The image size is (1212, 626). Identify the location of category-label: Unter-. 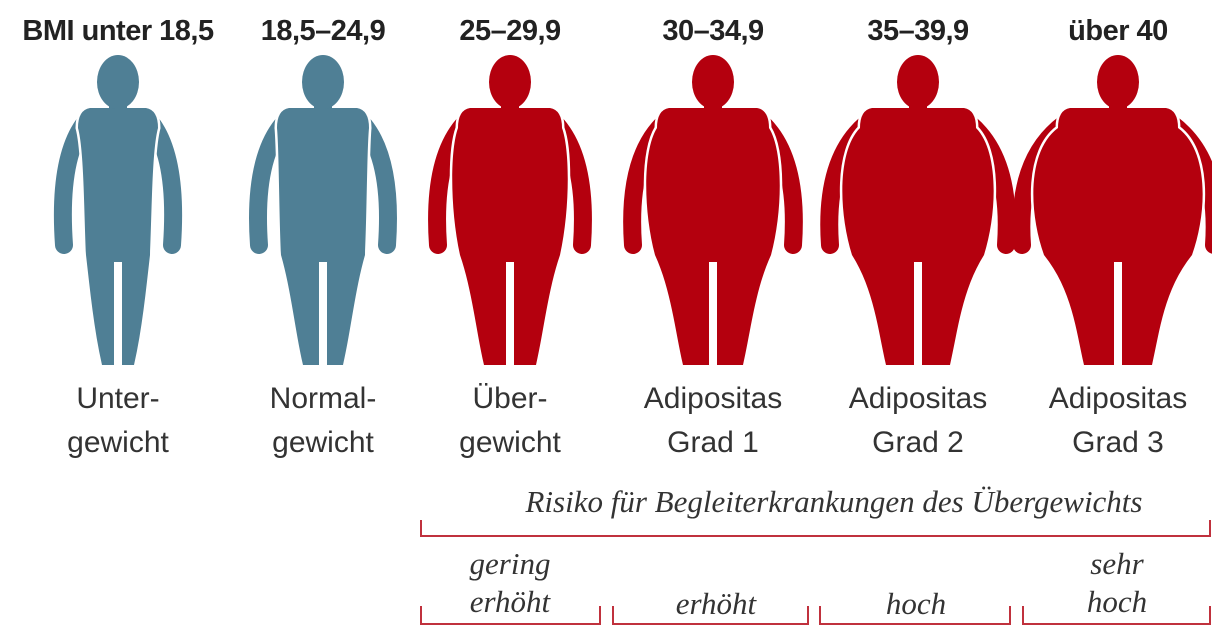
(117, 398).